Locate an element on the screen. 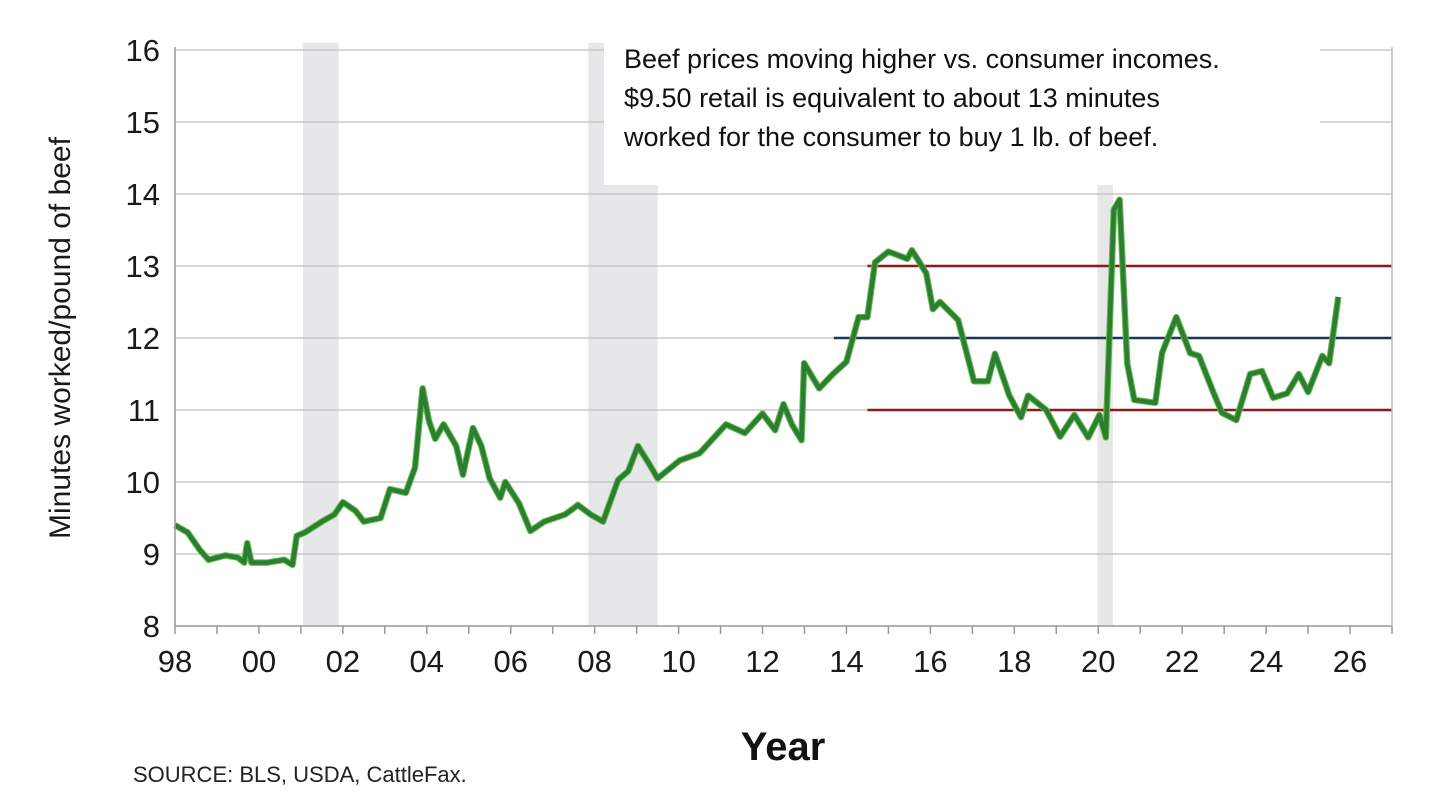 The height and width of the screenshot is (807, 1440). x-tick-label: 24 is located at coordinates (1266, 661).